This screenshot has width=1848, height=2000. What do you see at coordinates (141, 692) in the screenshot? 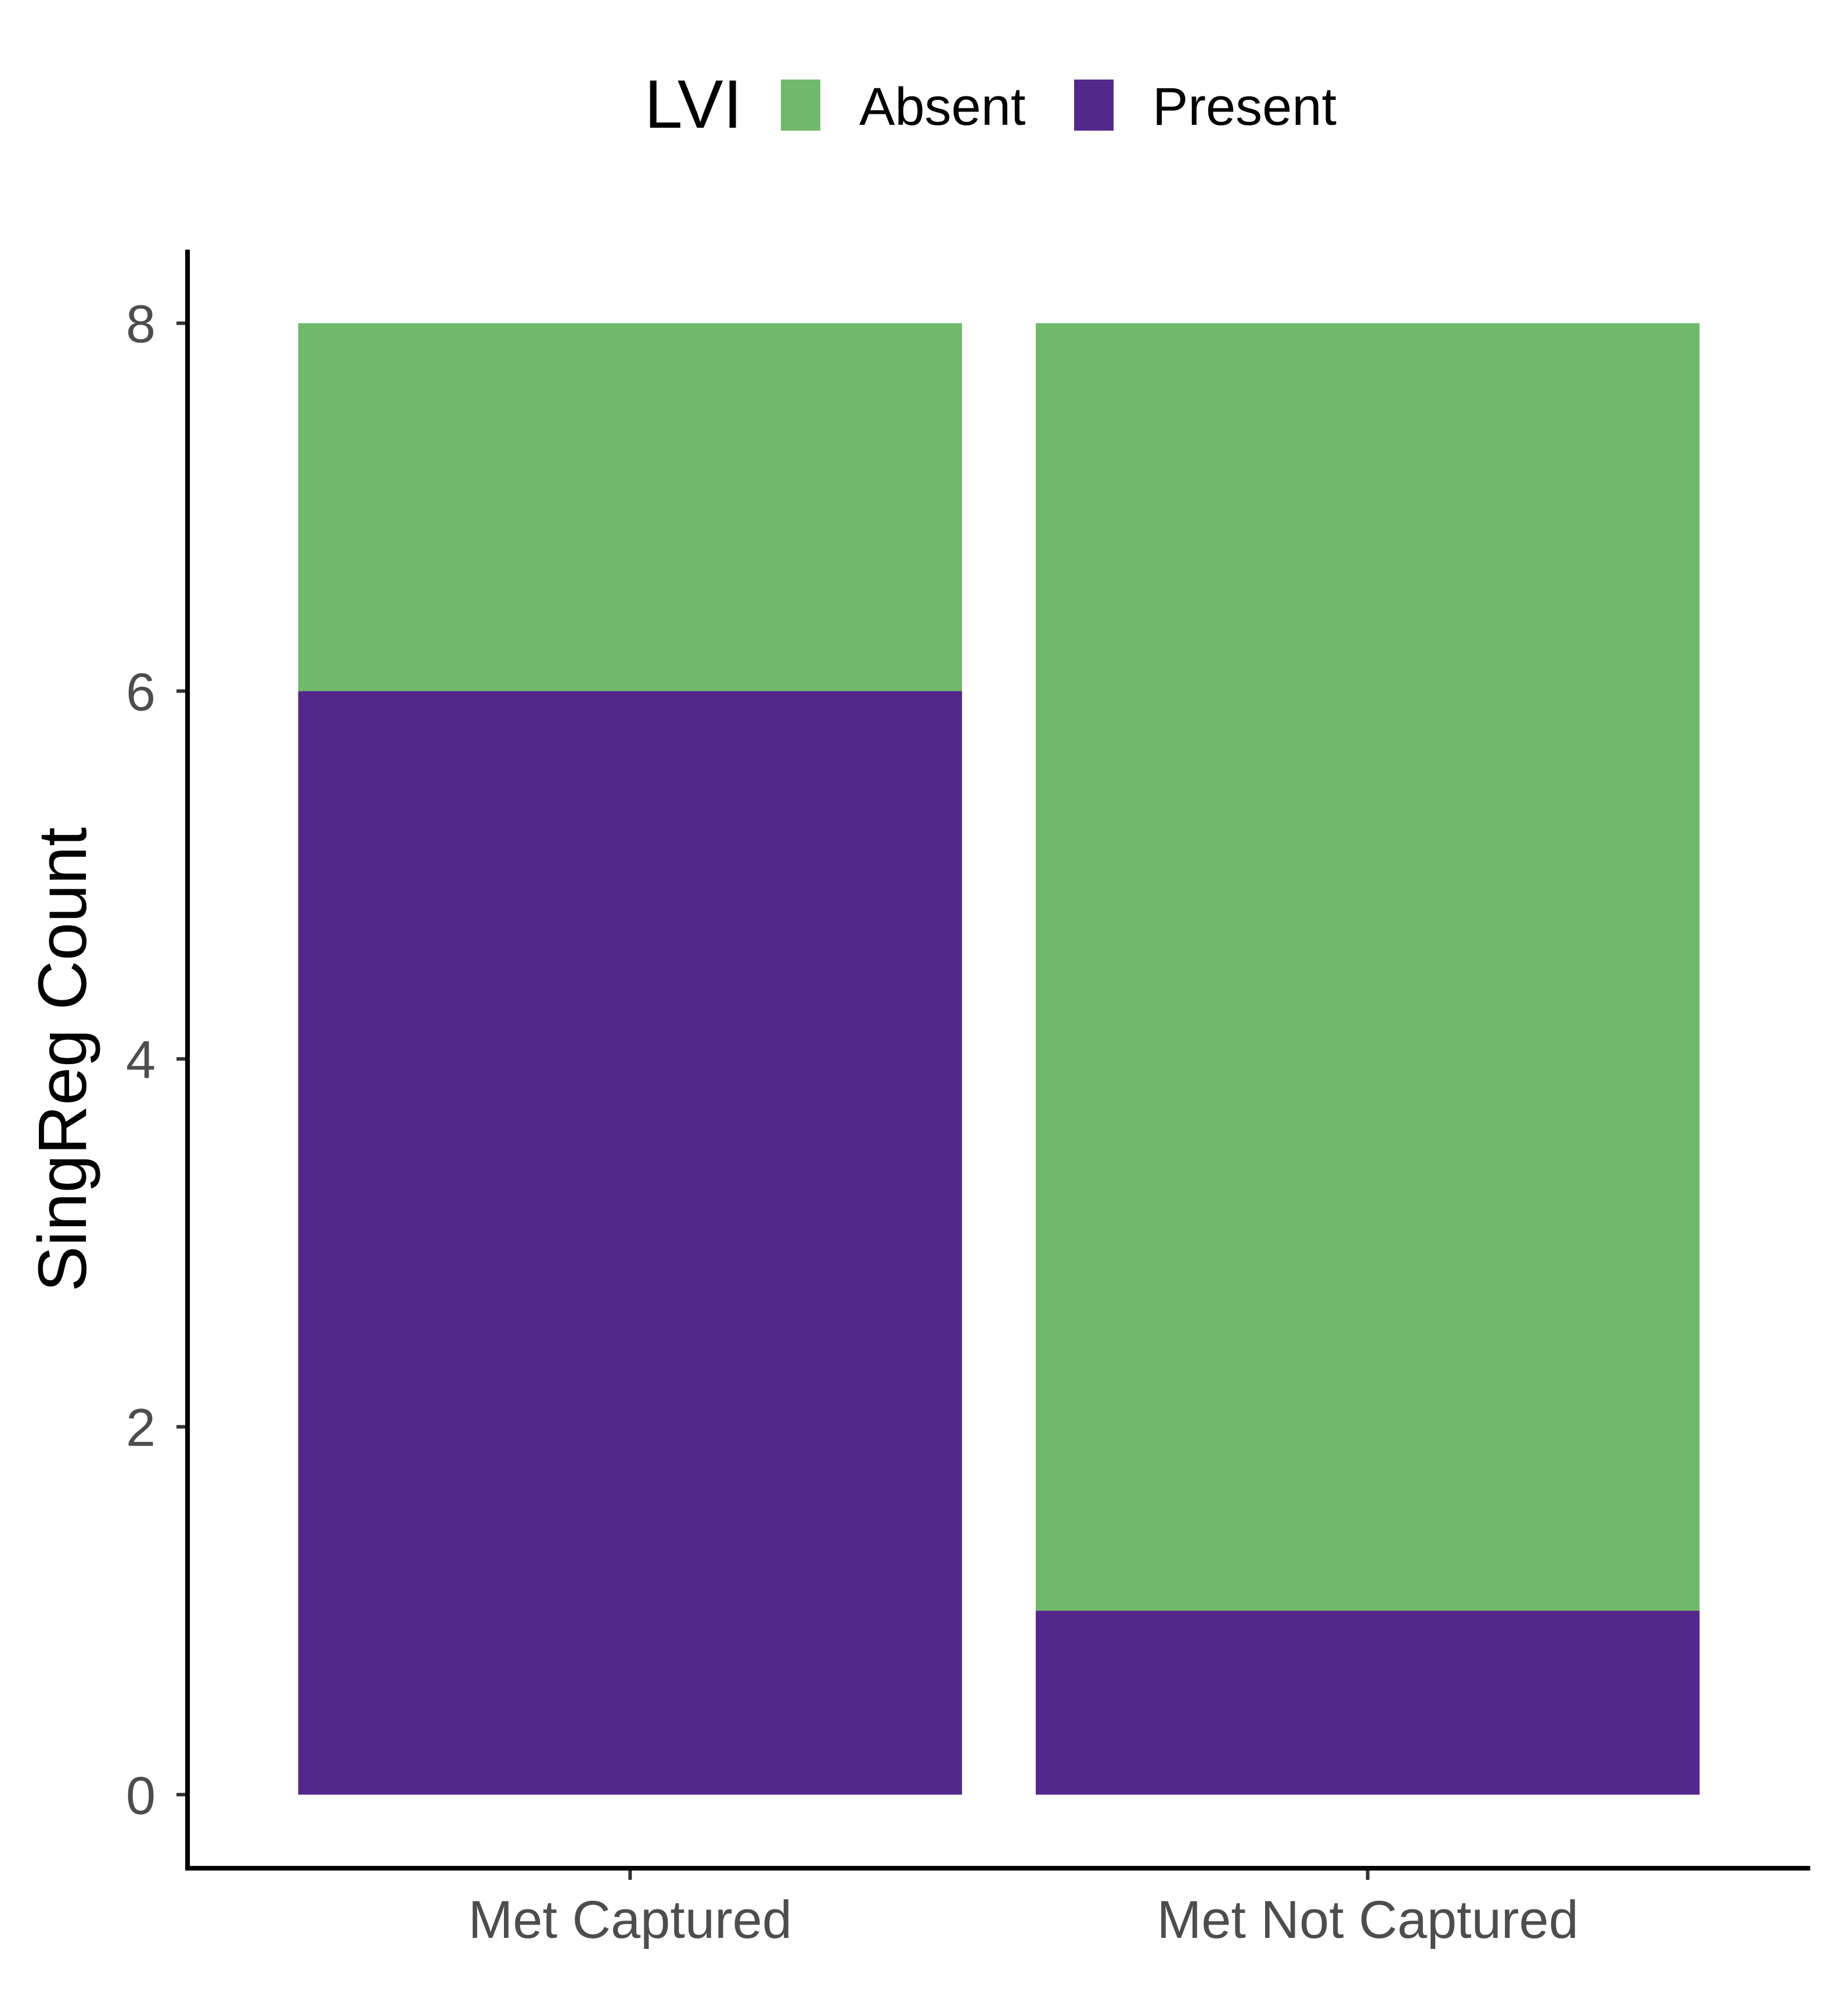
I see `y-tick-label: 6` at bounding box center [141, 692].